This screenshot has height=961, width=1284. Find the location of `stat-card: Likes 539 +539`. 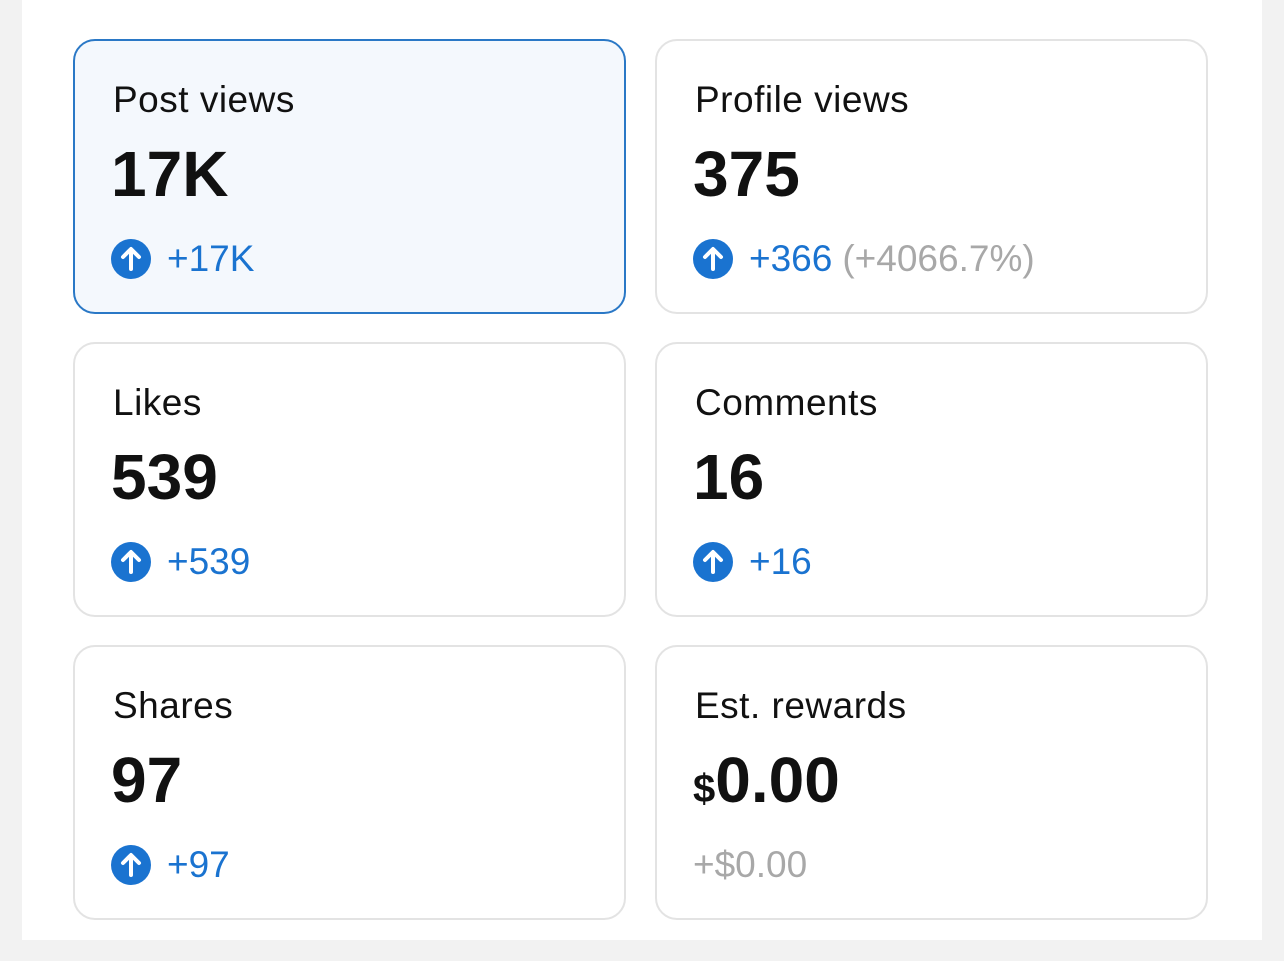

stat-card: Likes 539 +539 is located at coordinates (349, 479).